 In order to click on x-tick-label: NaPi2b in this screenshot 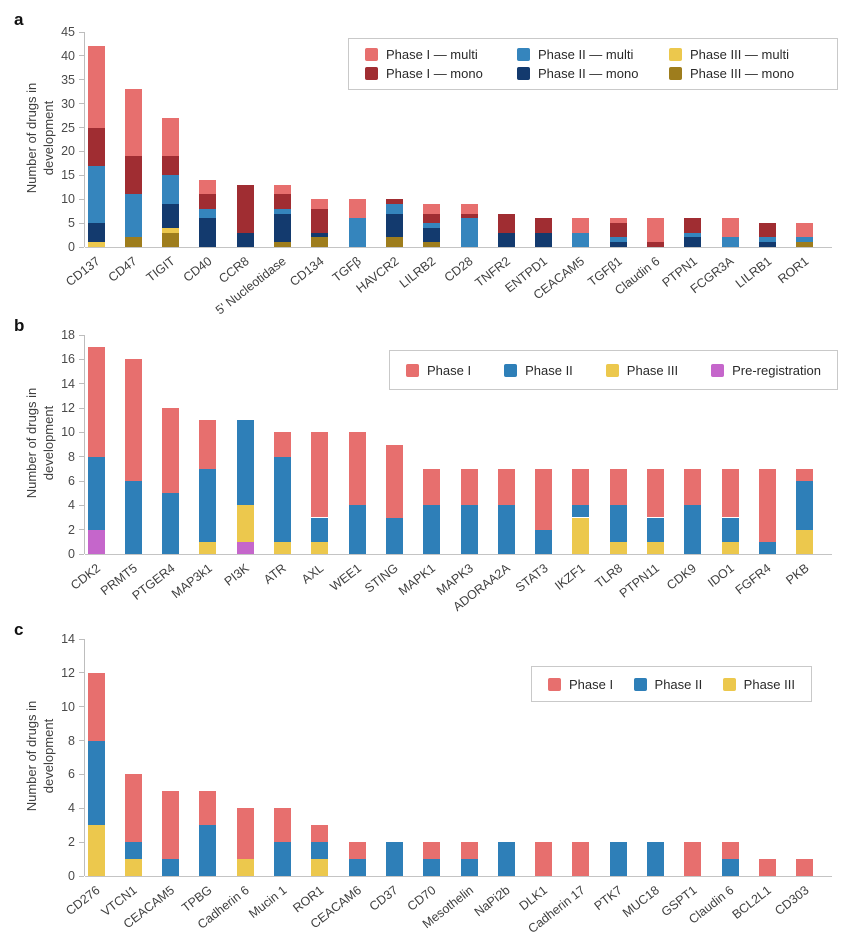, I will do `click(492, 901)`.